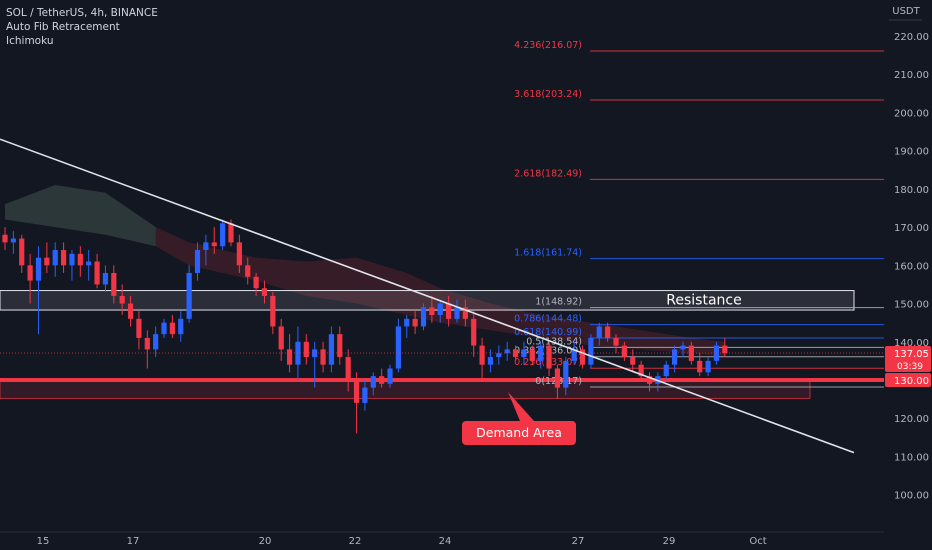 Image resolution: width=932 pixels, height=550 pixels. I want to click on indicator-ichimoku: Ichimoku, so click(30, 41).